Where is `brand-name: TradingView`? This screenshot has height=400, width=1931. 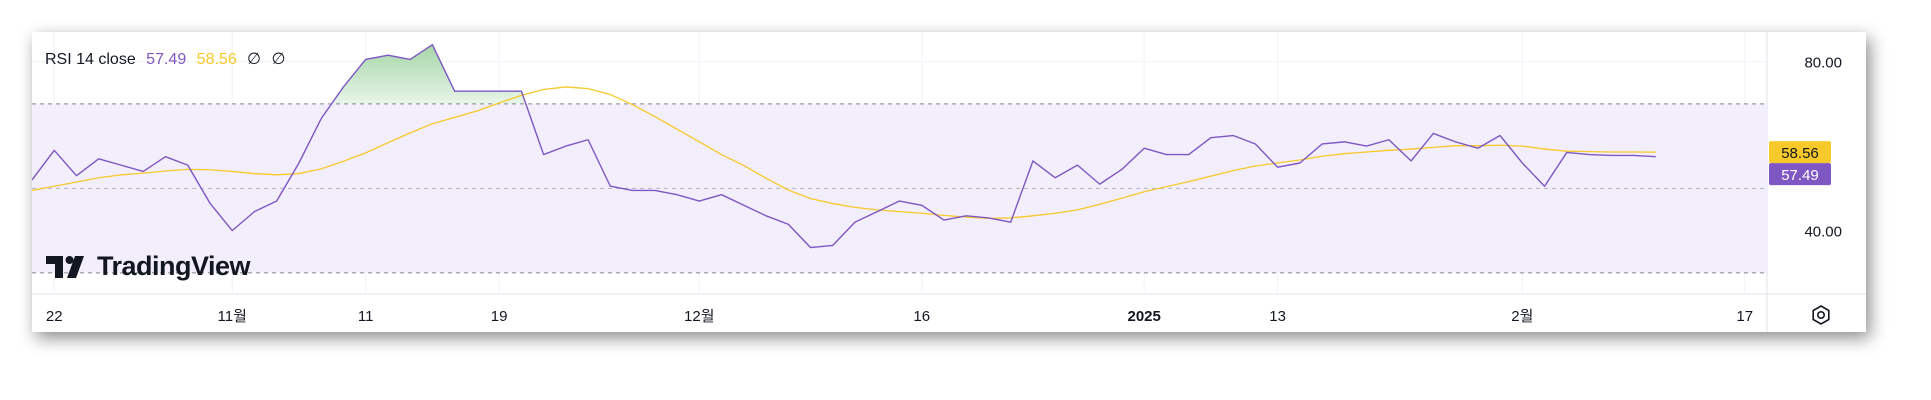 brand-name: TradingView is located at coordinates (174, 266).